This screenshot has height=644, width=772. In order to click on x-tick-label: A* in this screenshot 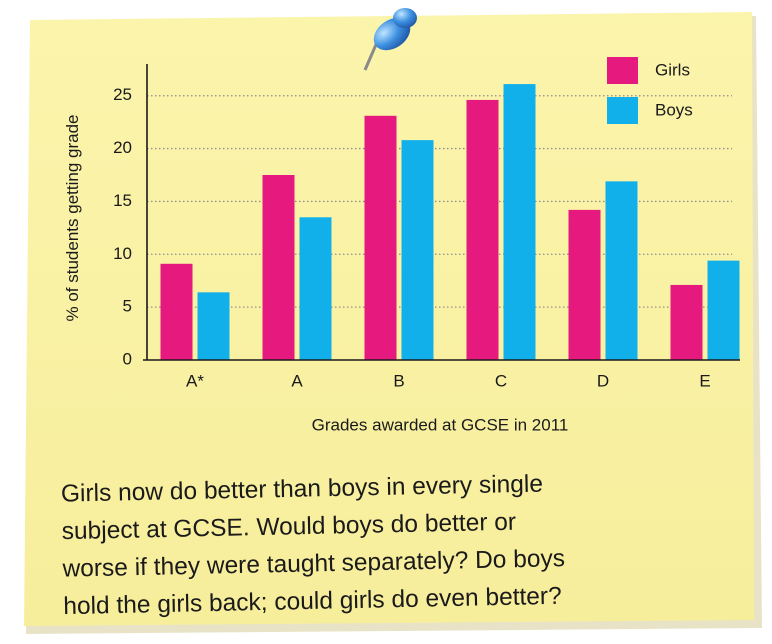, I will do `click(195, 380)`.